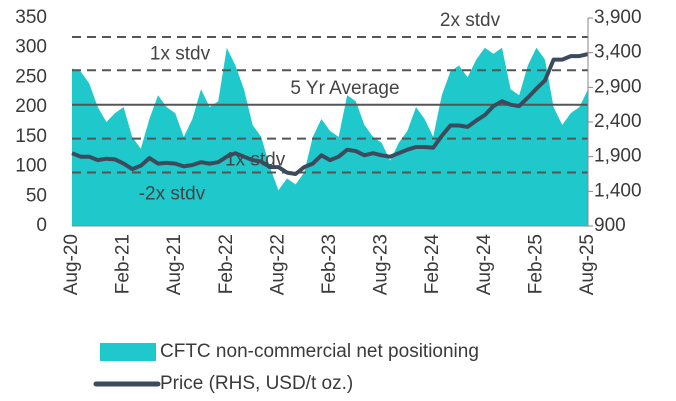  What do you see at coordinates (256, 383) in the screenshot?
I see `legend-label: Price (RHS, USD/t oz.)` at bounding box center [256, 383].